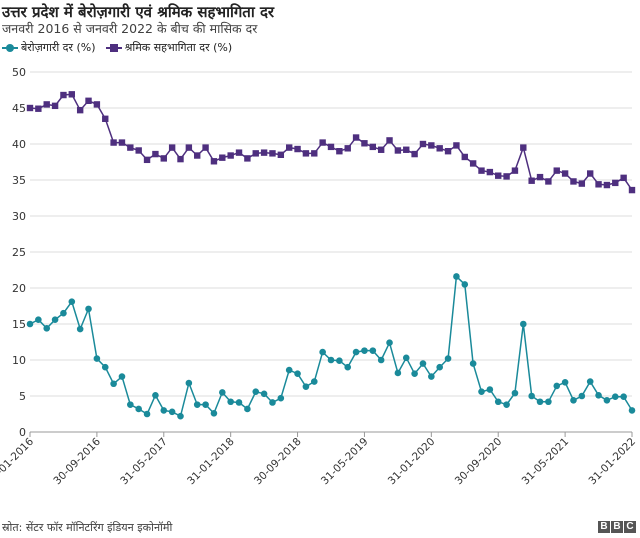 This screenshot has width=640, height=538. What do you see at coordinates (546, 462) in the screenshot?
I see `x-tick-label: 31-05-2021` at bounding box center [546, 462].